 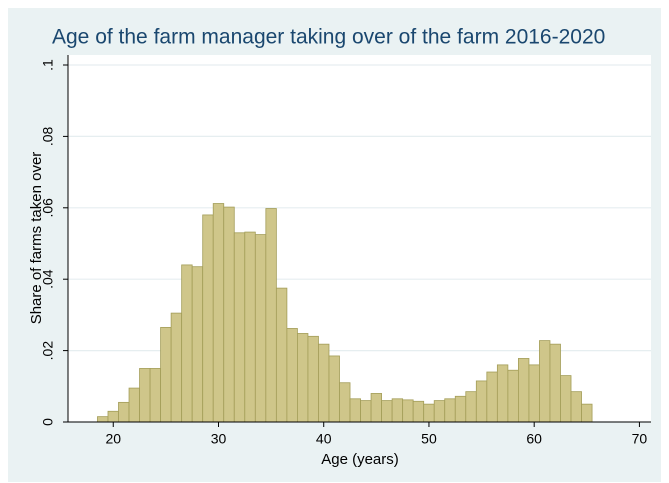 I want to click on y-axis-title: Share of farms taken over, so click(x=36, y=238).